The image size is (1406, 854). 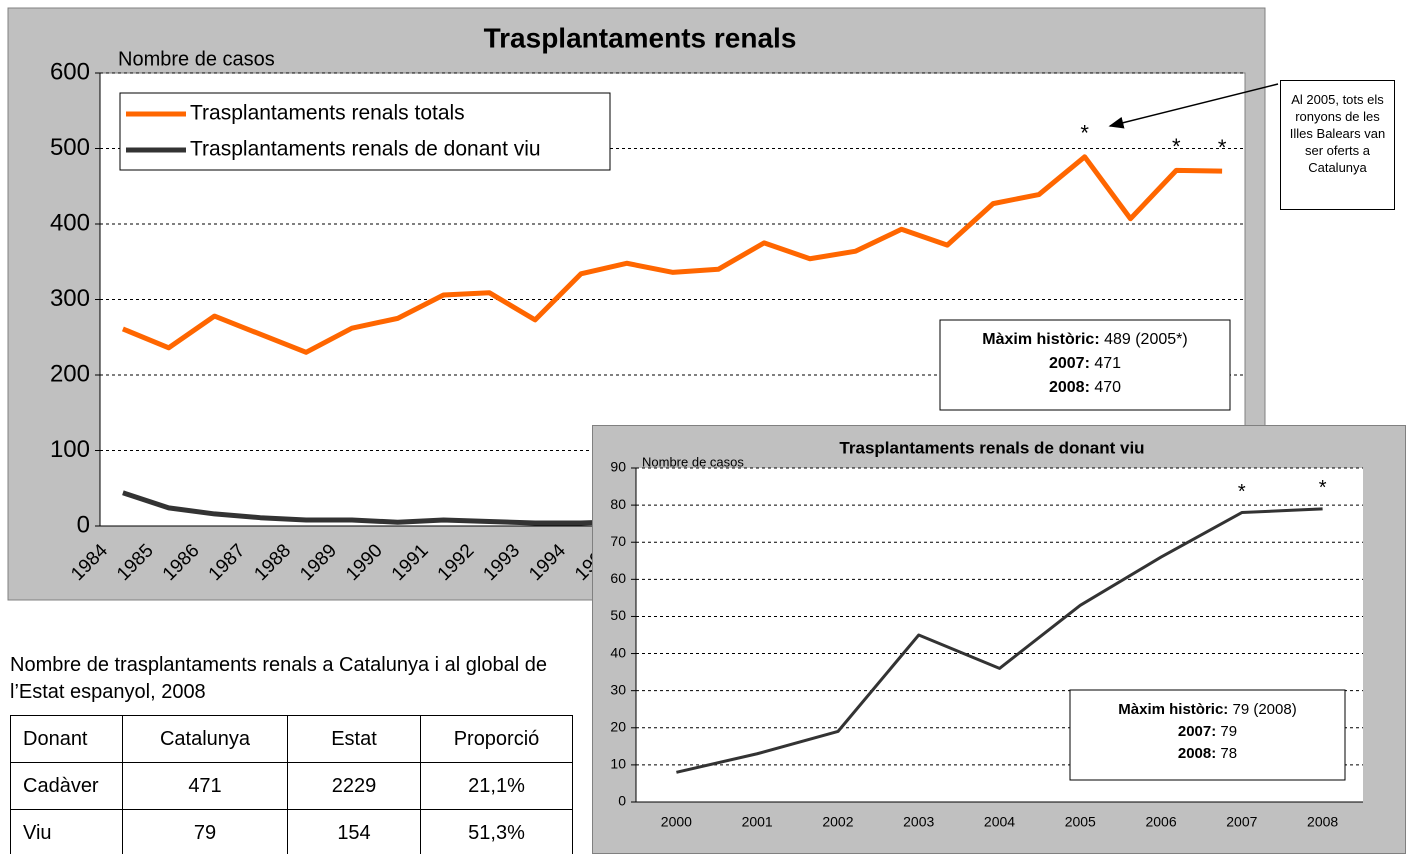 What do you see at coordinates (1080, 822) in the screenshot?
I see `x-tick-label: 2005` at bounding box center [1080, 822].